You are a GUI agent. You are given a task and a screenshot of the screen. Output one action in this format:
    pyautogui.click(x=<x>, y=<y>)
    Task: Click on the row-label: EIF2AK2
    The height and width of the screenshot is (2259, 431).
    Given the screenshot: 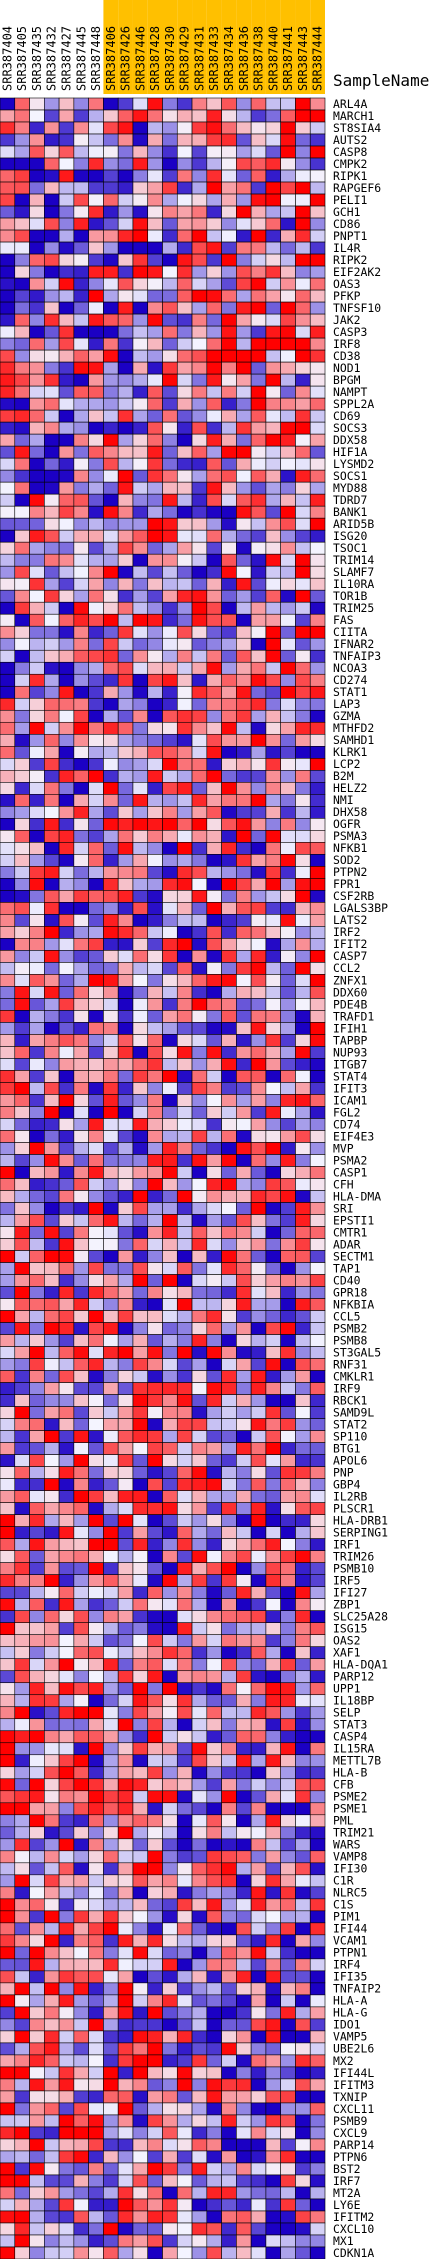 What is the action you would take?
    pyautogui.click(x=357, y=272)
    